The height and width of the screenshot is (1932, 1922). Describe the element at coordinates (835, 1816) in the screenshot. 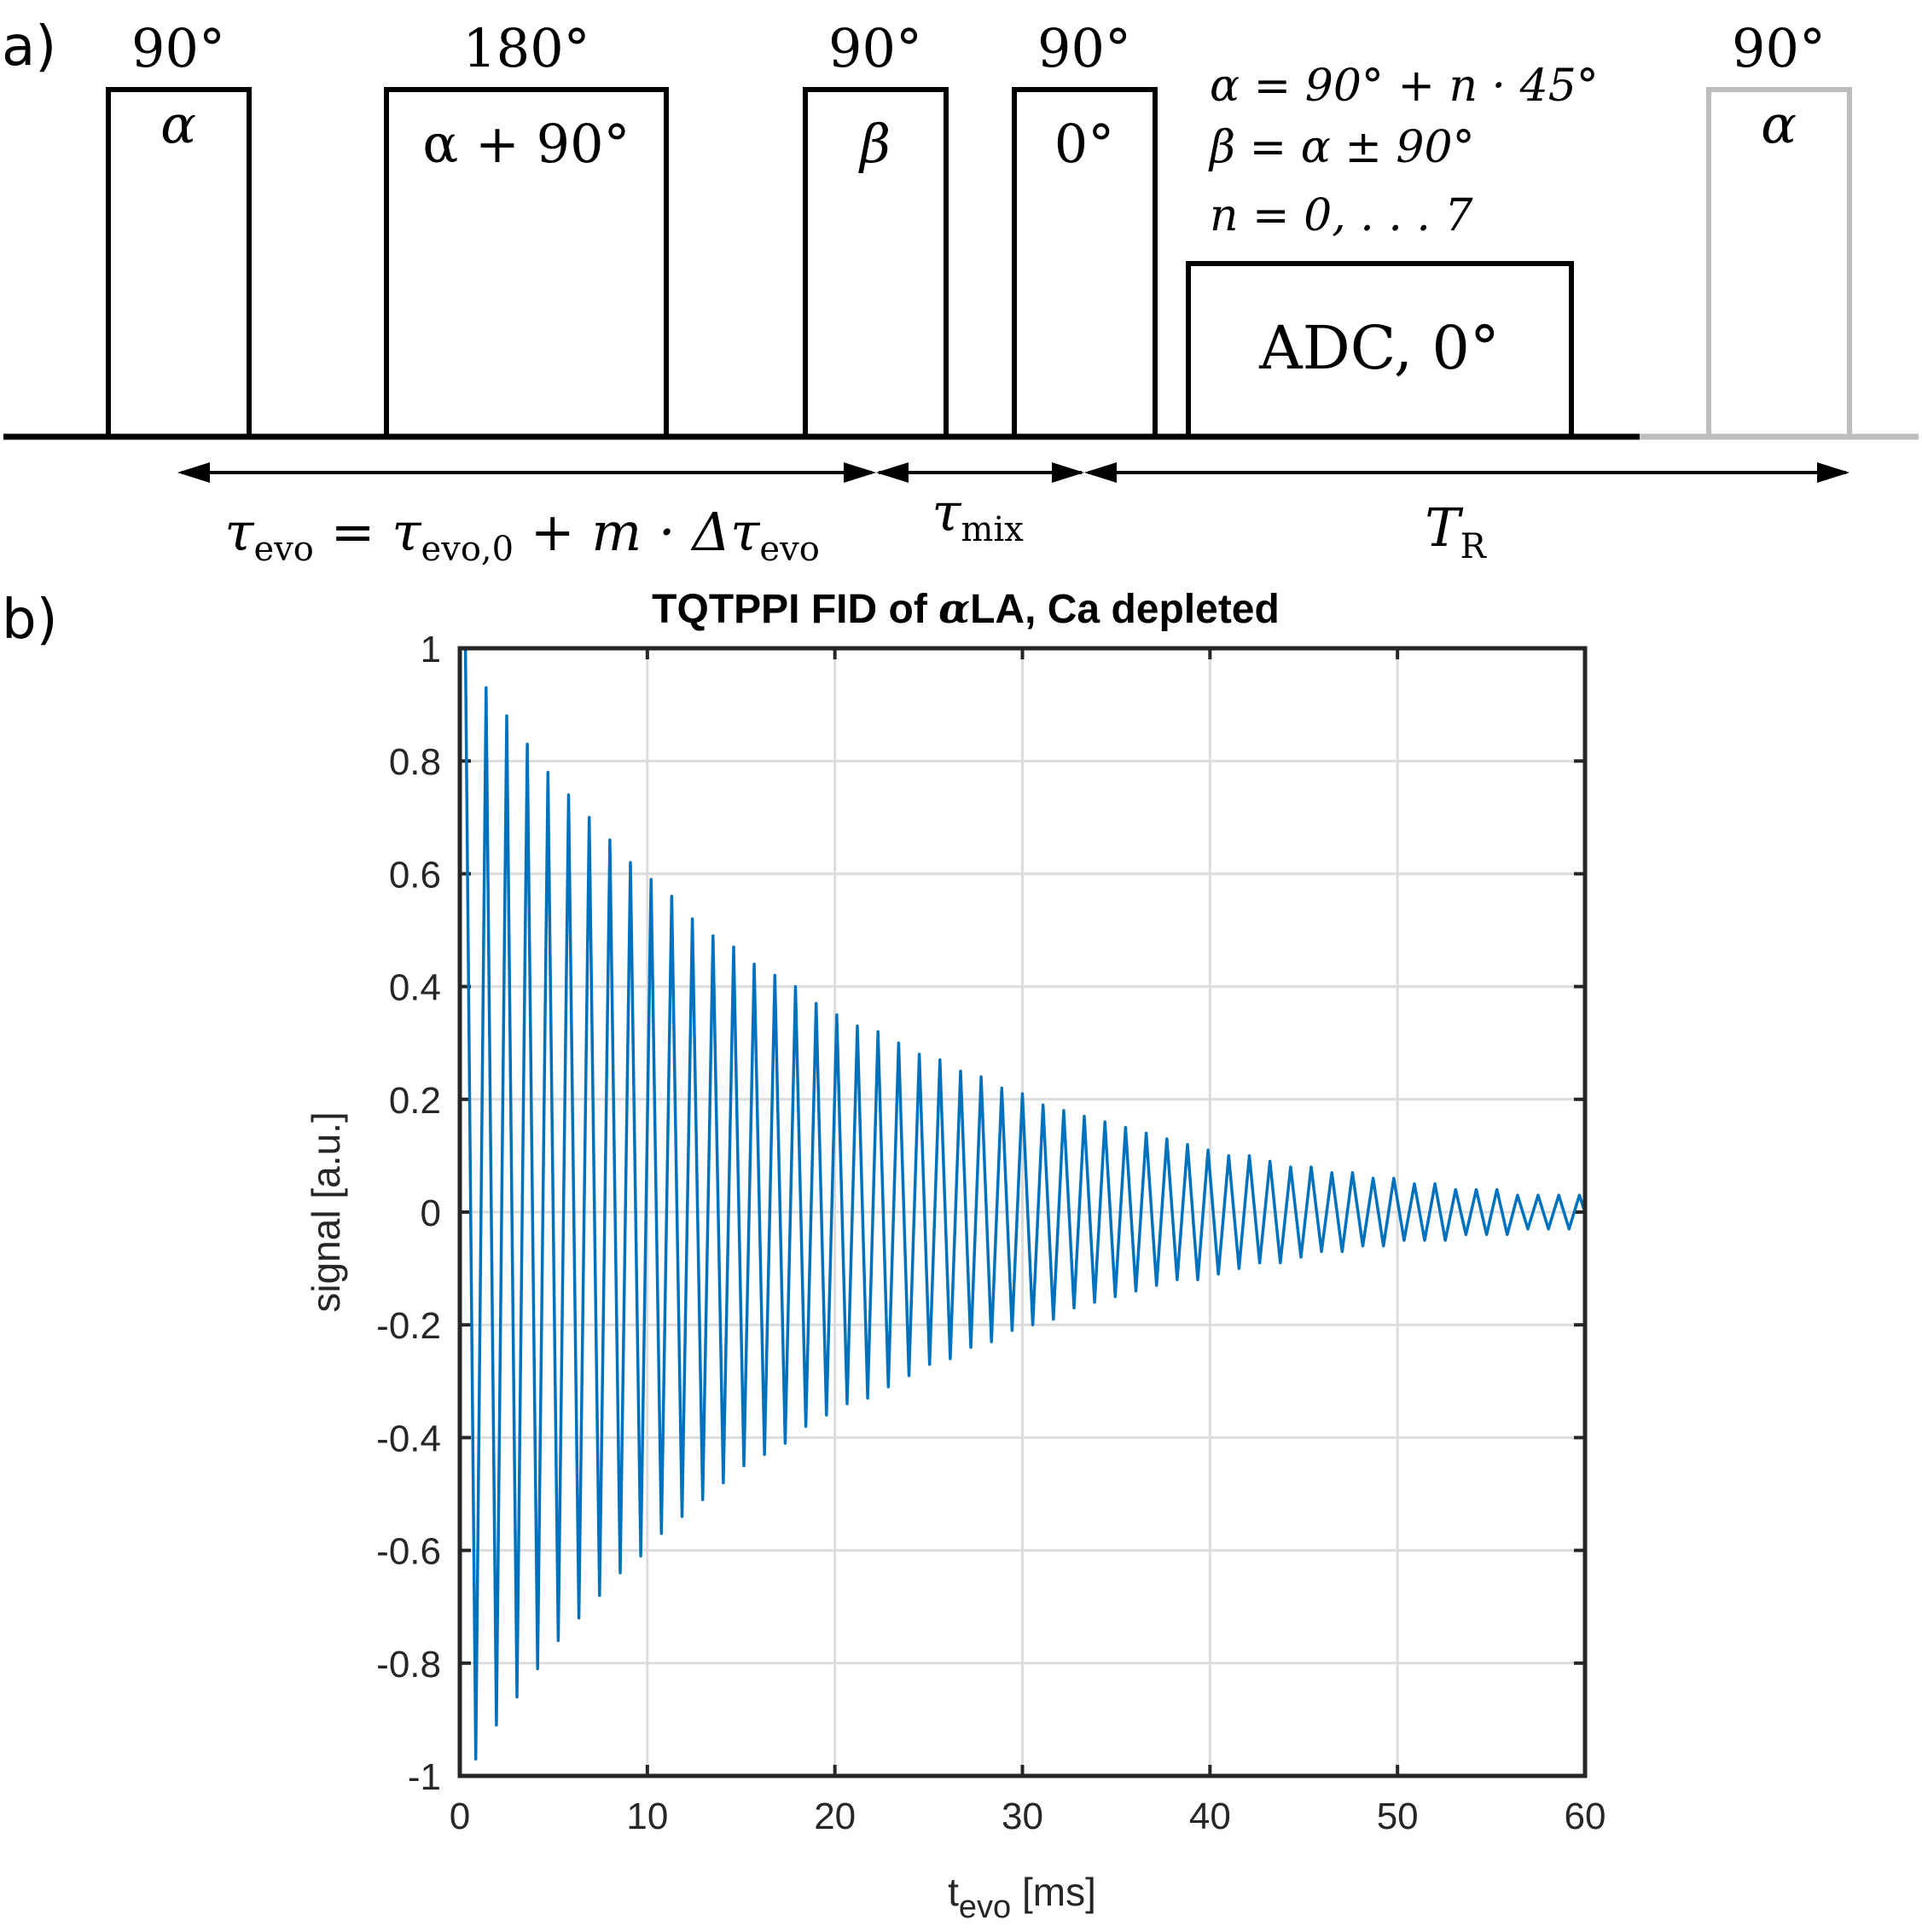

I see `x-tick-label: 20` at that location.